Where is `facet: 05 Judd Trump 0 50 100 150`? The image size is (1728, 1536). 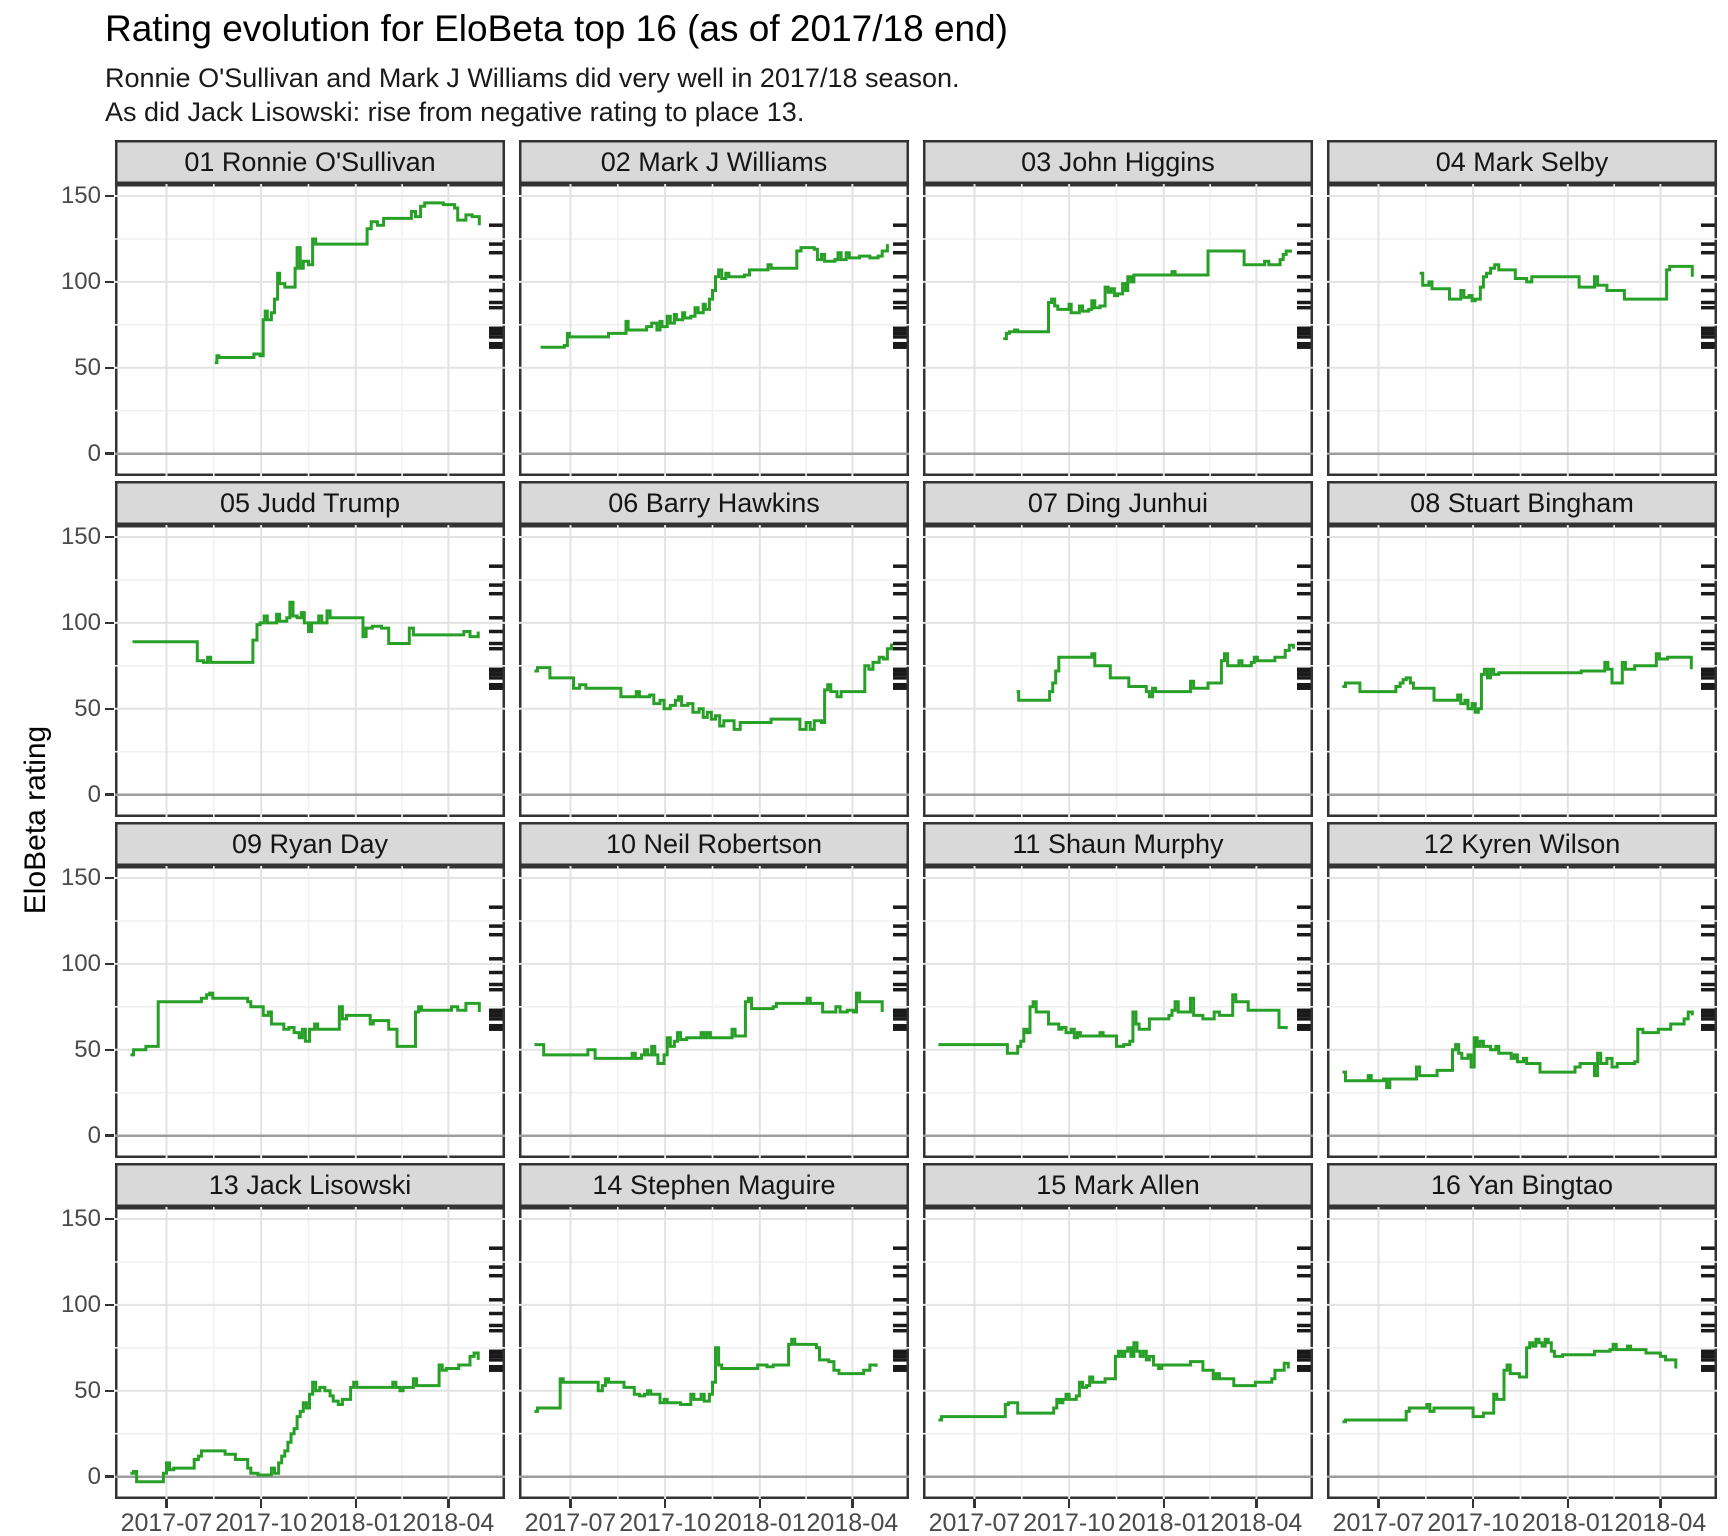
facet: 05 Judd Trump 0 50 100 150 is located at coordinates (283, 649).